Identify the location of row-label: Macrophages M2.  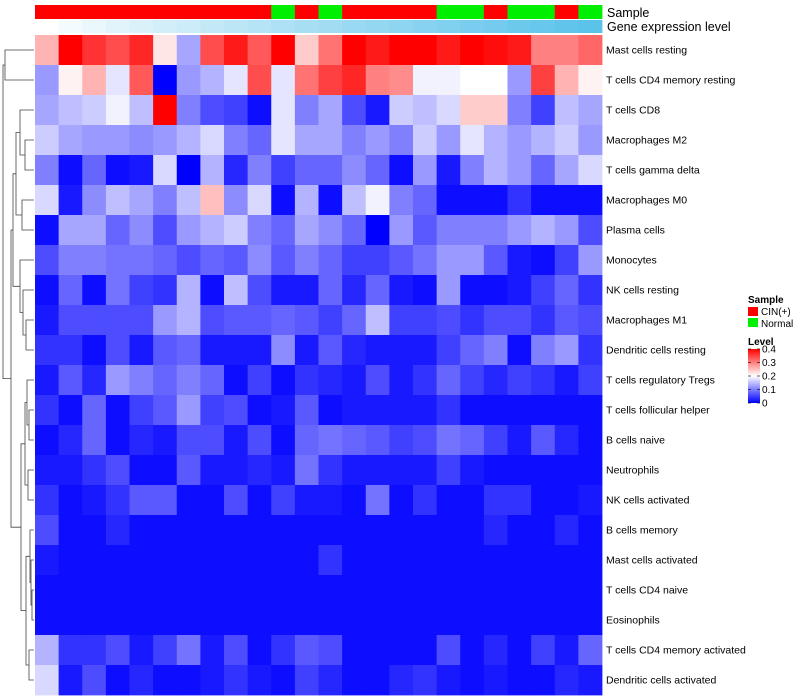
(646, 141).